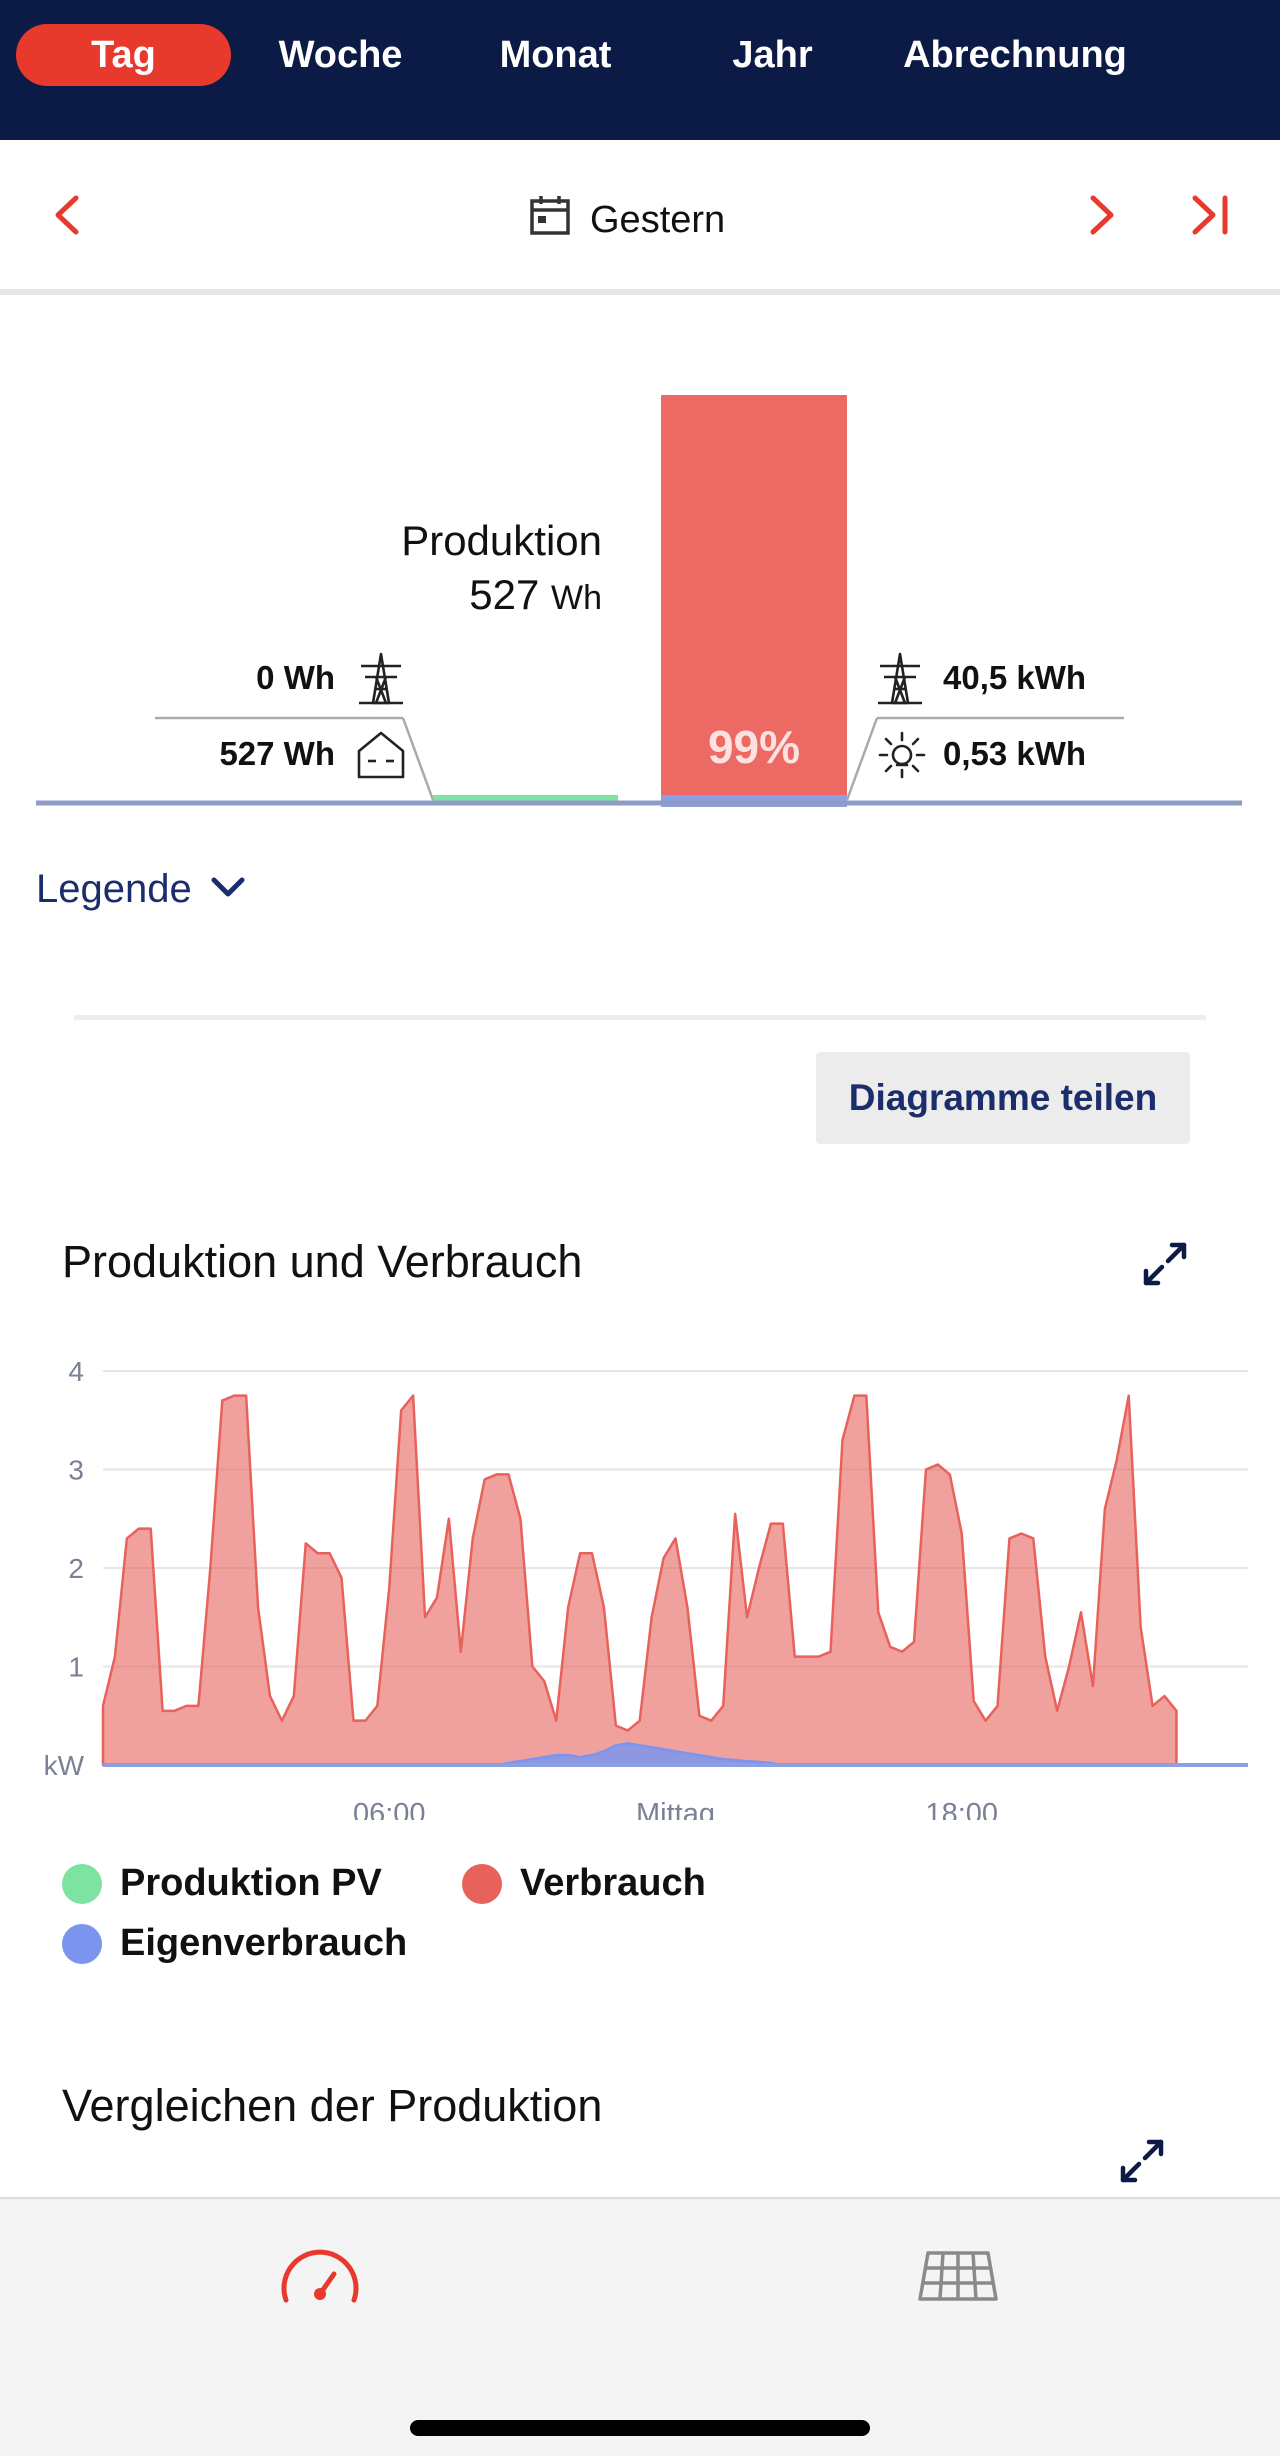 Image resolution: width=1280 pixels, height=2456 pixels. I want to click on legend-item-self-consumption: Eigenverbrauch, so click(234, 1943).